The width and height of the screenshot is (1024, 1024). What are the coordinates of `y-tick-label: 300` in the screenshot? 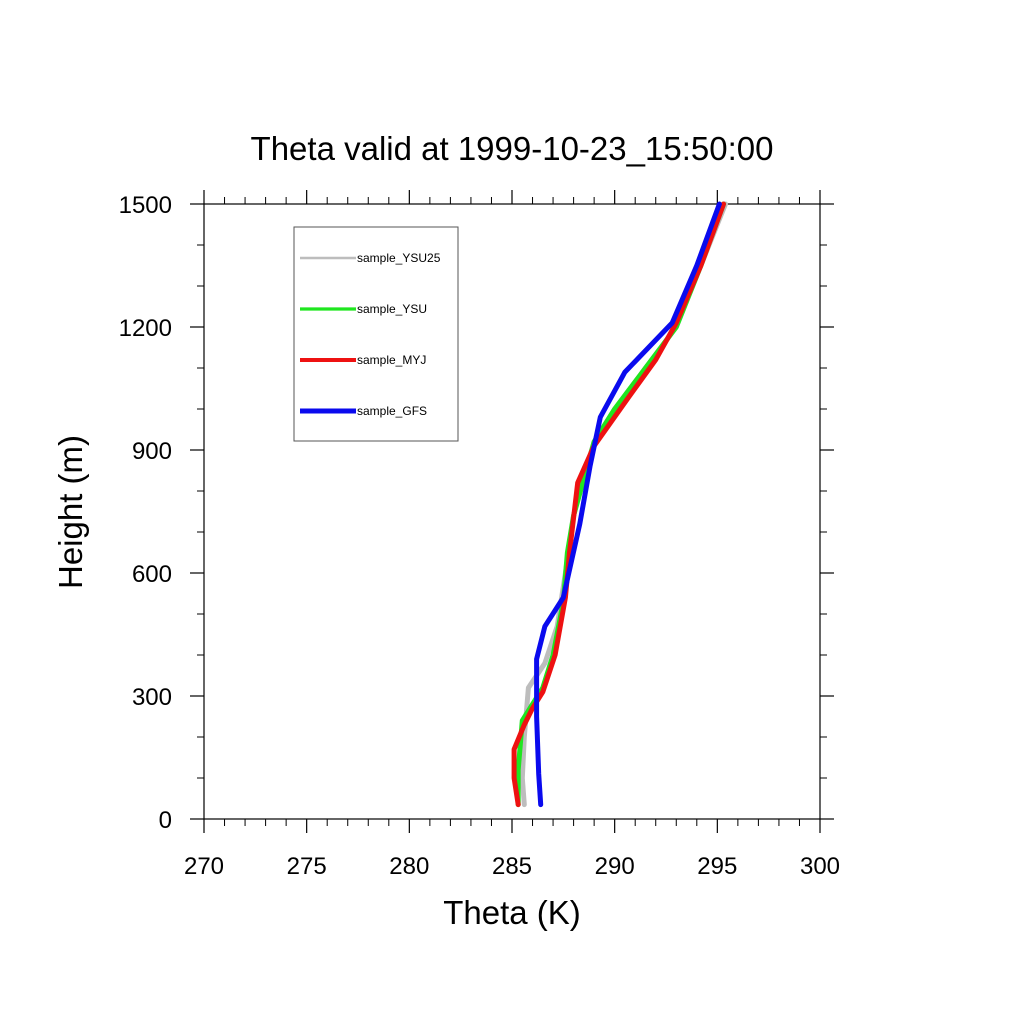 It's located at (152, 697).